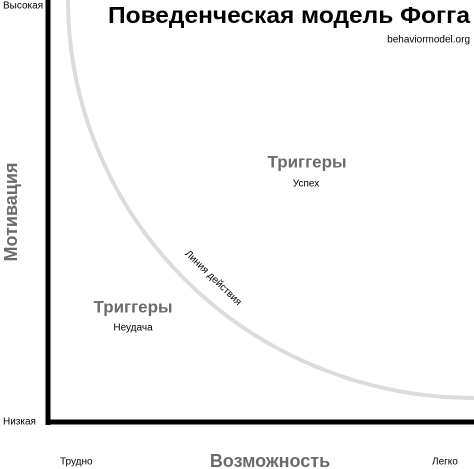 Image resolution: width=474 pixels, height=469 pixels. Describe the element at coordinates (19, 422) in the screenshot. I see `y-low: Низкая` at that location.